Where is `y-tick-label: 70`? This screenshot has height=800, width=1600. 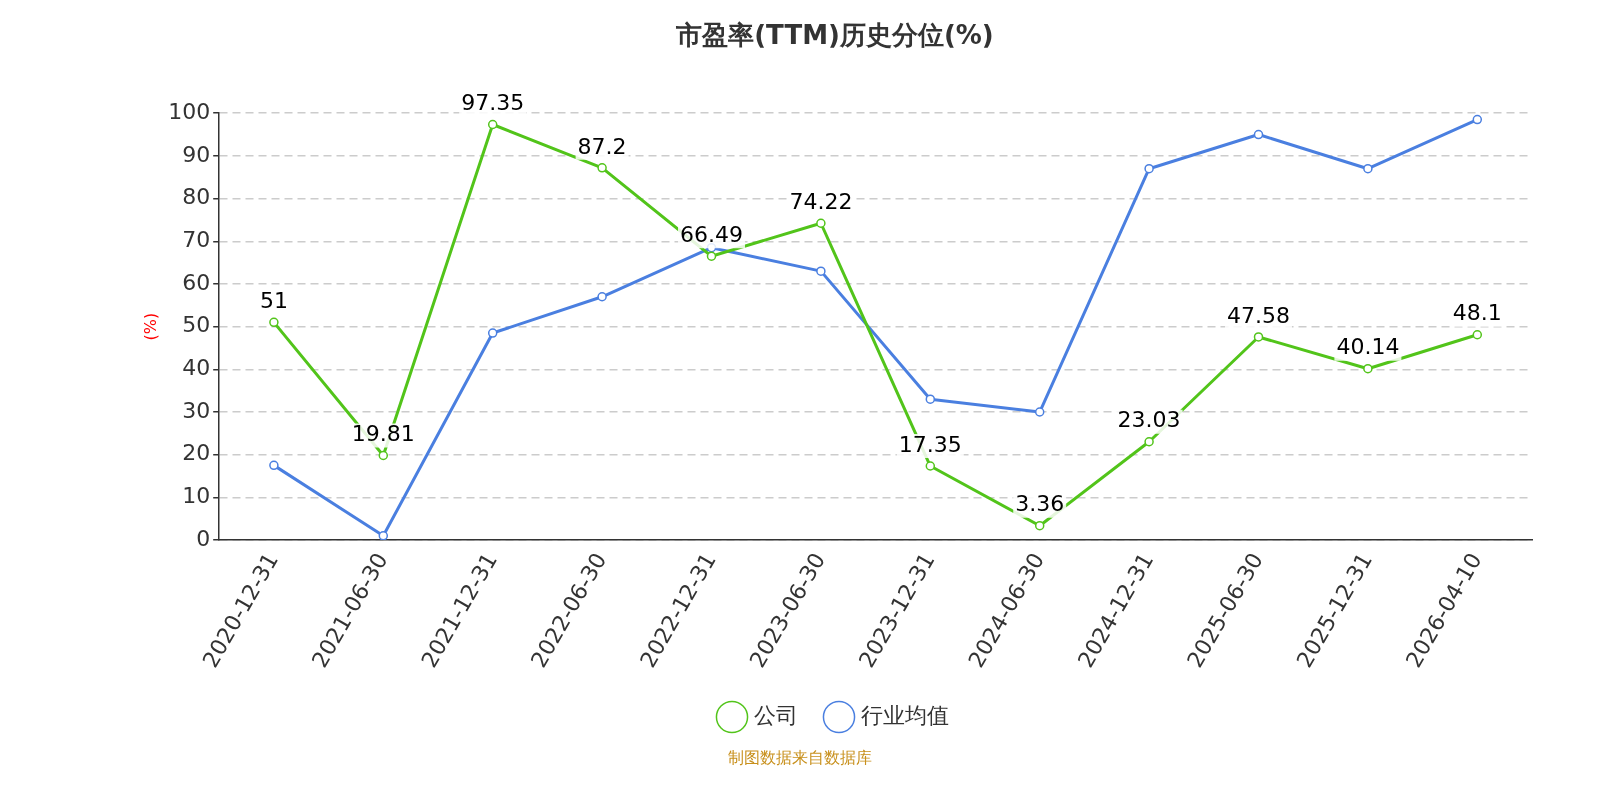
y-tick-label: 70 is located at coordinates (196, 239).